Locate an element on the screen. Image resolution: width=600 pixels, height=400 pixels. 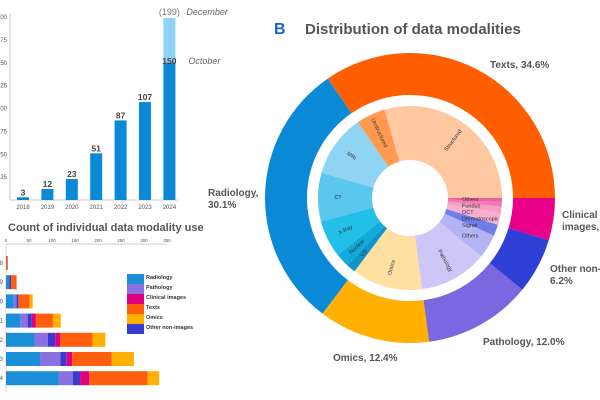
y-tick-label: 2022 is located at coordinates (2, 341).